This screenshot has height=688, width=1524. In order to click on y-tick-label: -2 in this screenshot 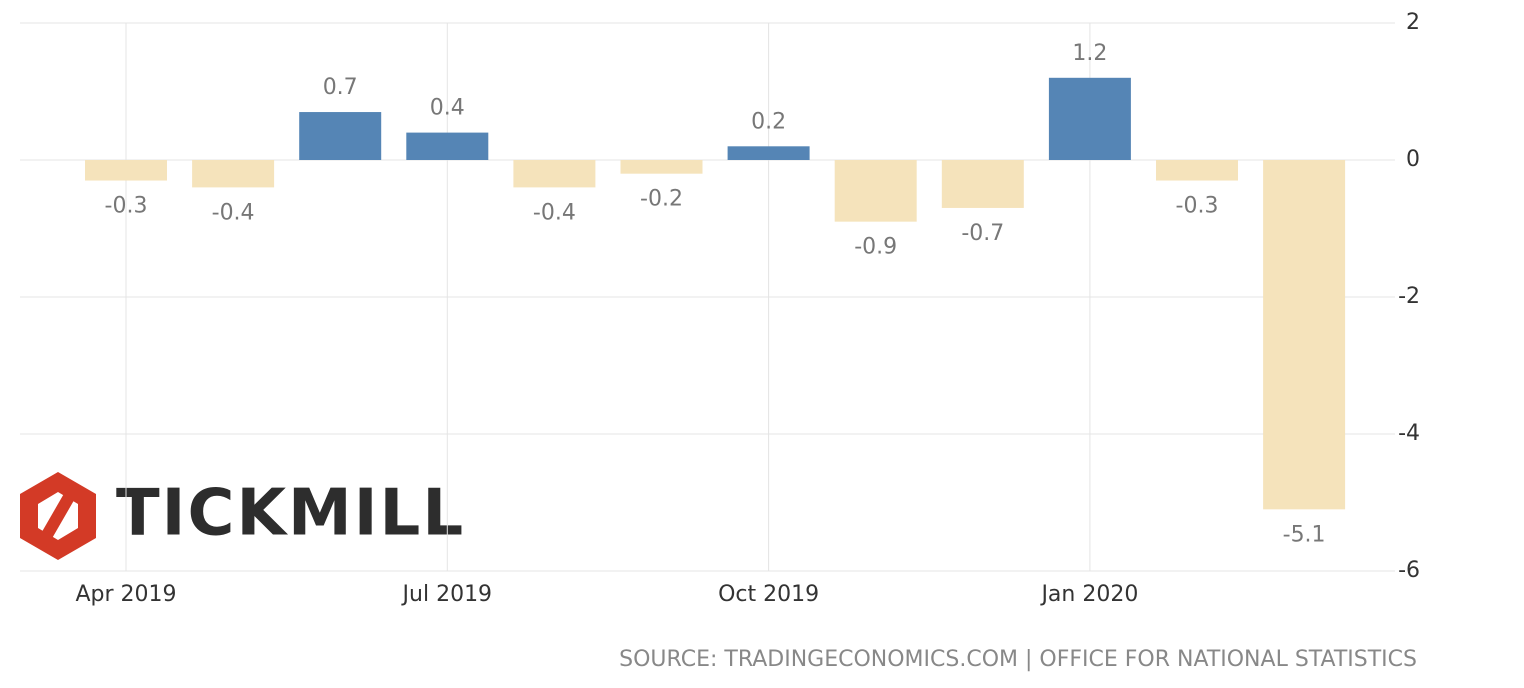, I will do `click(1409, 296)`.